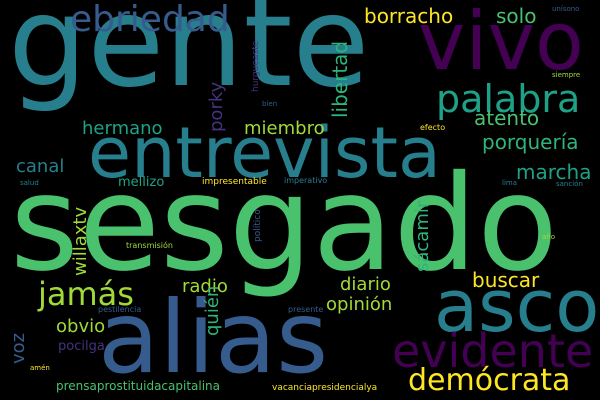  I want to click on word-transmision: transmisión, so click(149, 245).